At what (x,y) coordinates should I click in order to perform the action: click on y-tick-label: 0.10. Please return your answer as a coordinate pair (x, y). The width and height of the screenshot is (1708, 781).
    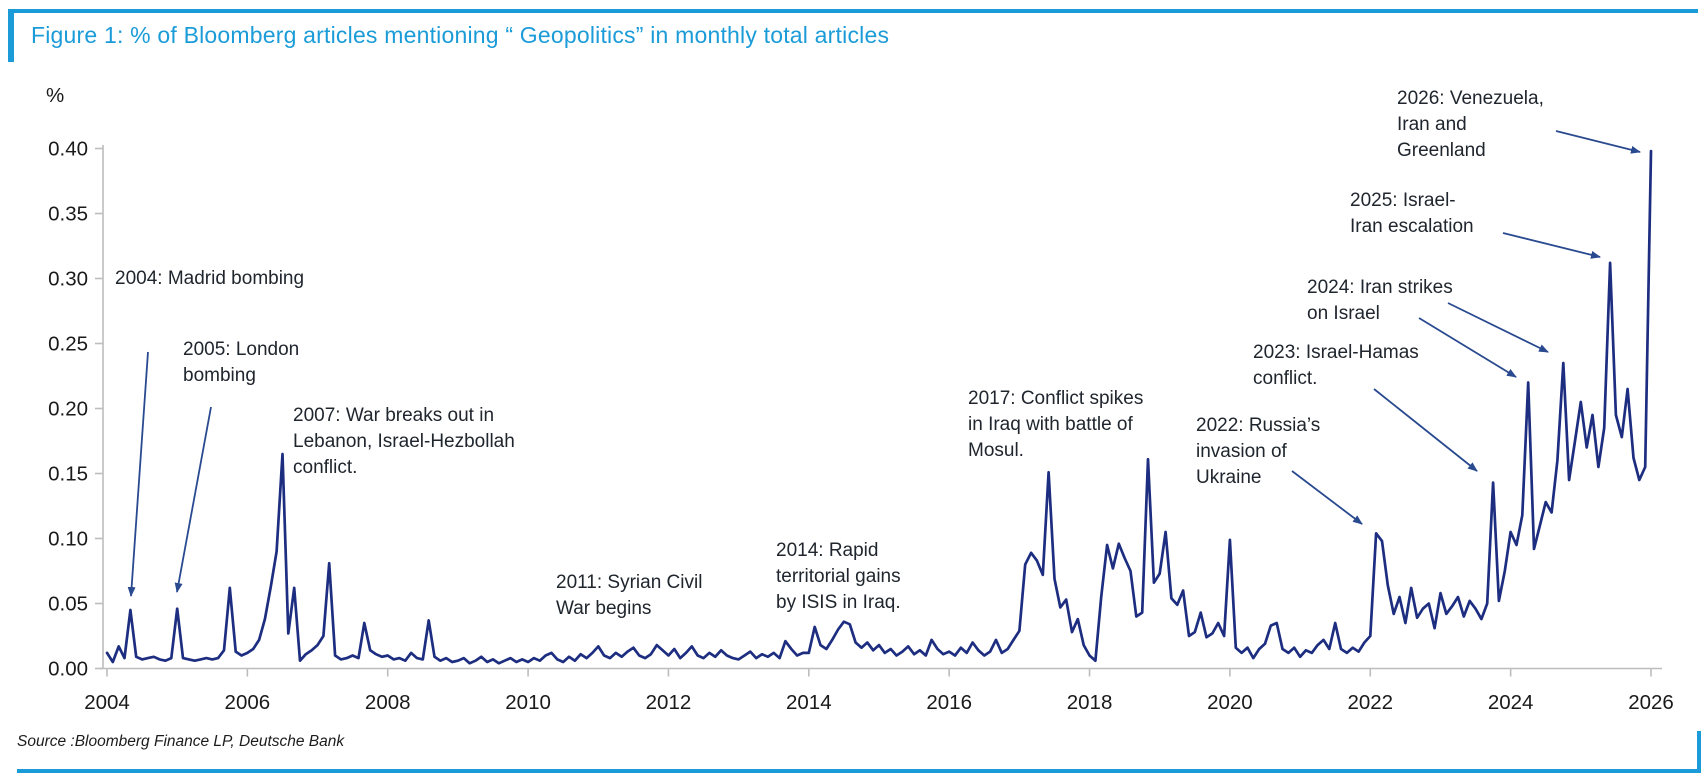
    Looking at the image, I should click on (68, 539).